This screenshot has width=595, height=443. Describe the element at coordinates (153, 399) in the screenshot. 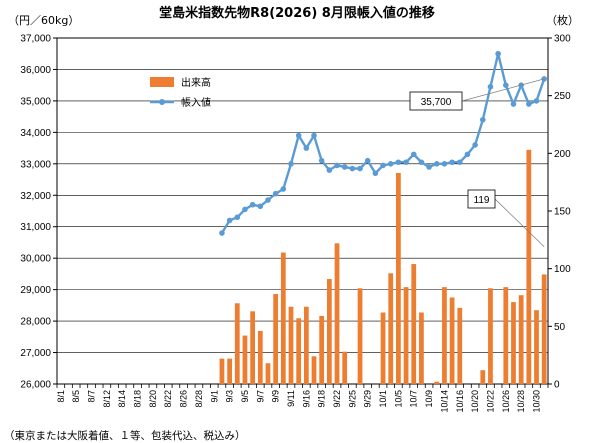

I see `x-tick-label: 8/20` at that location.